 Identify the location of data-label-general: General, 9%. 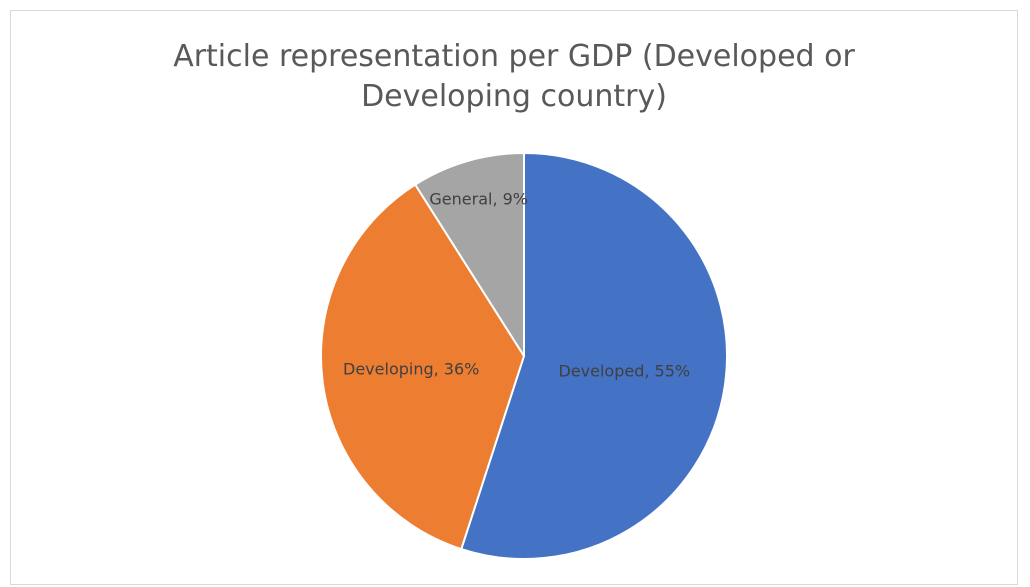
(478, 199).